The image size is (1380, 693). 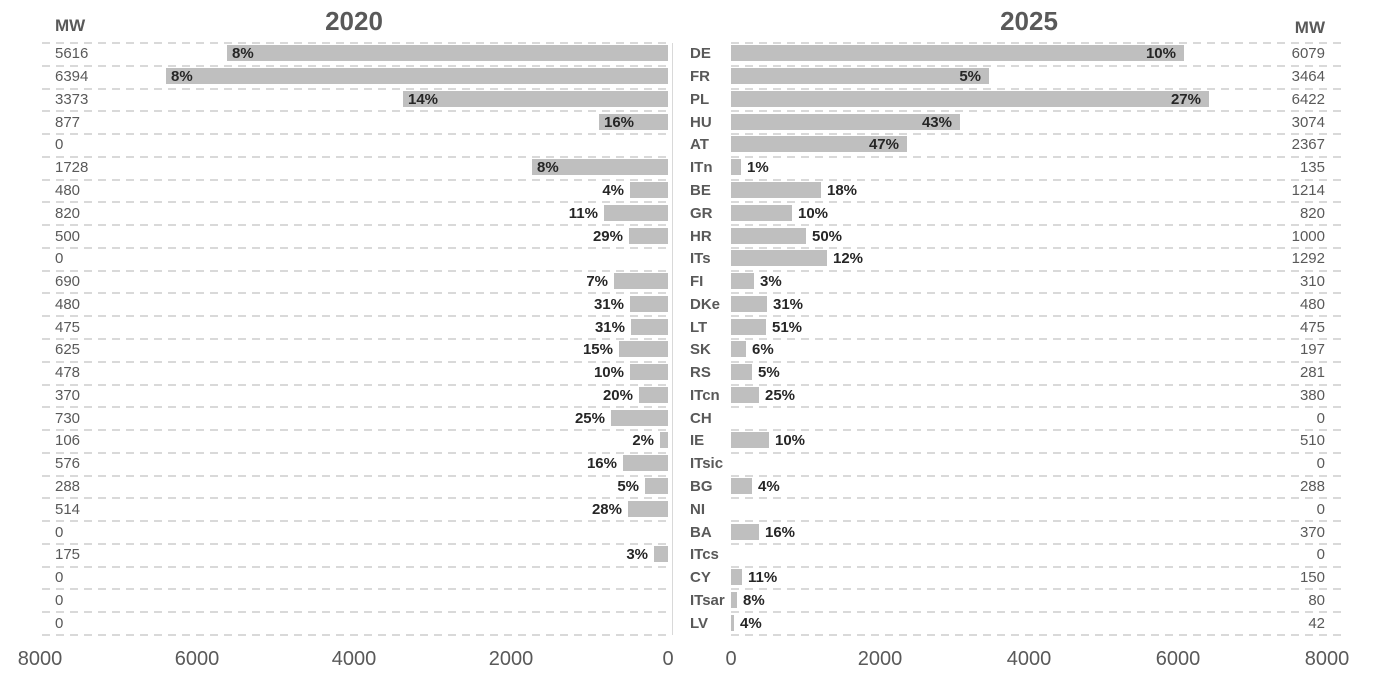 What do you see at coordinates (704, 554) in the screenshot?
I see `category-label-ITcs: ITcs` at bounding box center [704, 554].